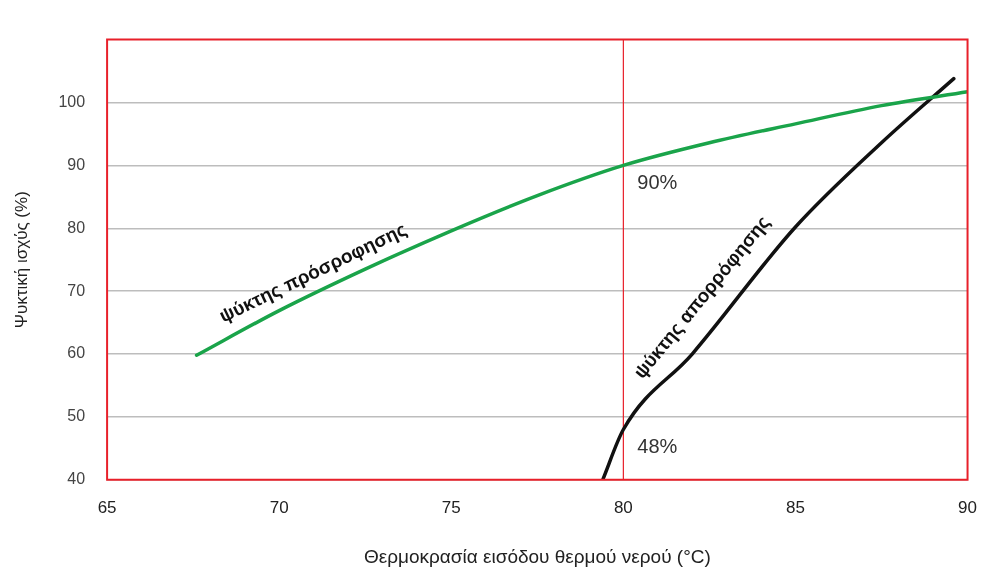 This screenshot has width=1003, height=581. I want to click on annotation: 90%, so click(657, 181).